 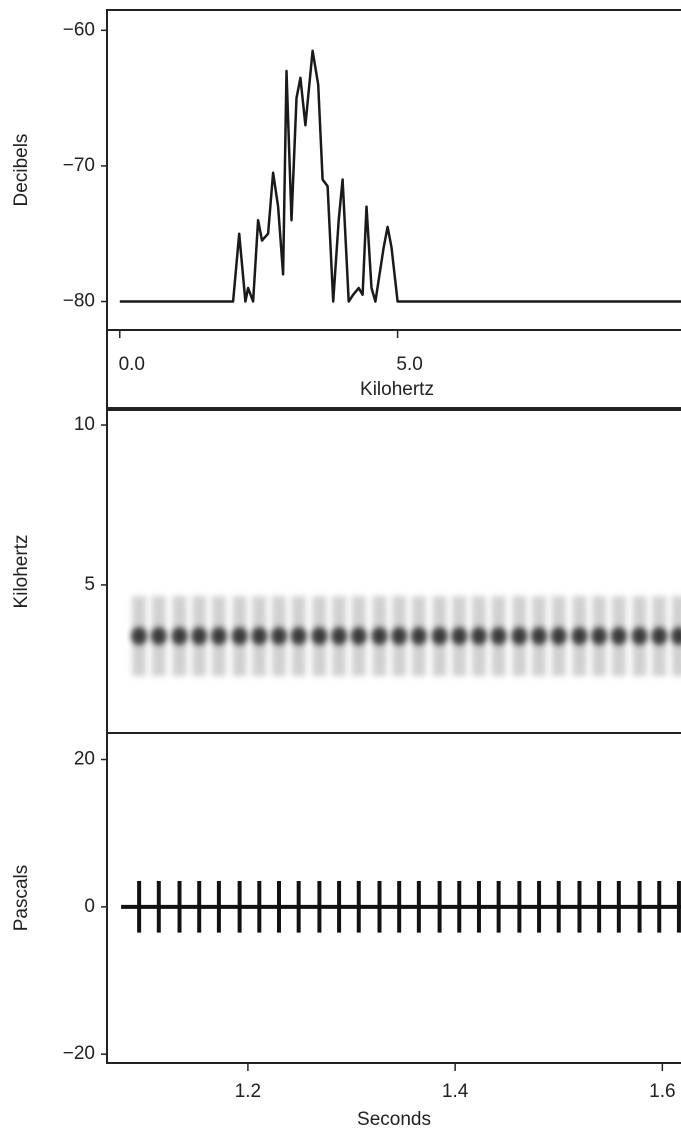 What do you see at coordinates (397, 389) in the screenshot?
I see `x-axis-title: Kilohertz` at bounding box center [397, 389].